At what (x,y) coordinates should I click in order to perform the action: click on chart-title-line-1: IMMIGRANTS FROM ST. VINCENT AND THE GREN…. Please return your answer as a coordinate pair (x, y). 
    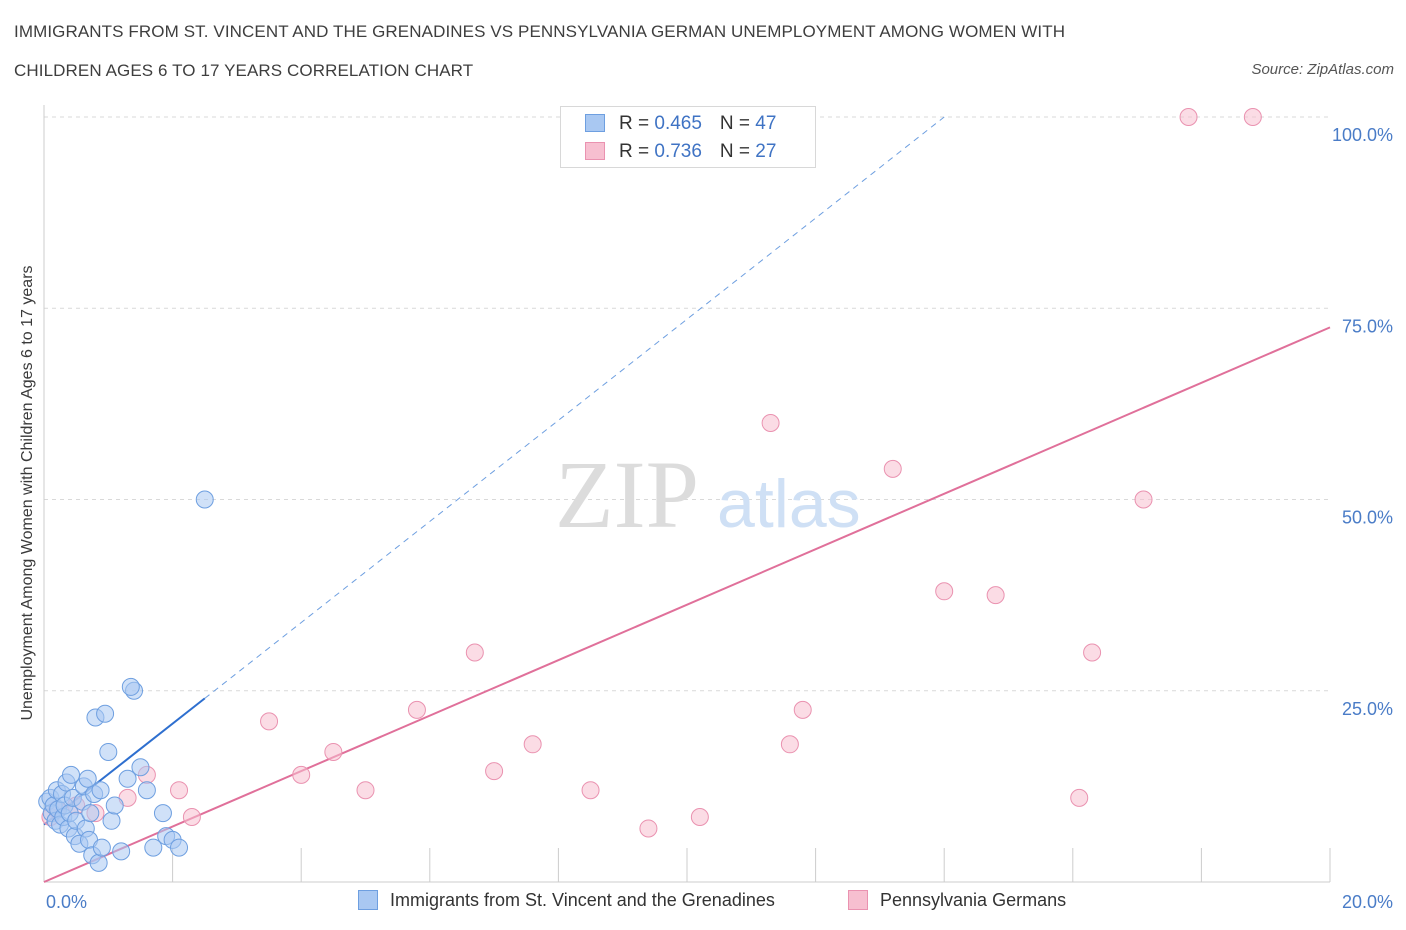
    Looking at the image, I should click on (540, 31).